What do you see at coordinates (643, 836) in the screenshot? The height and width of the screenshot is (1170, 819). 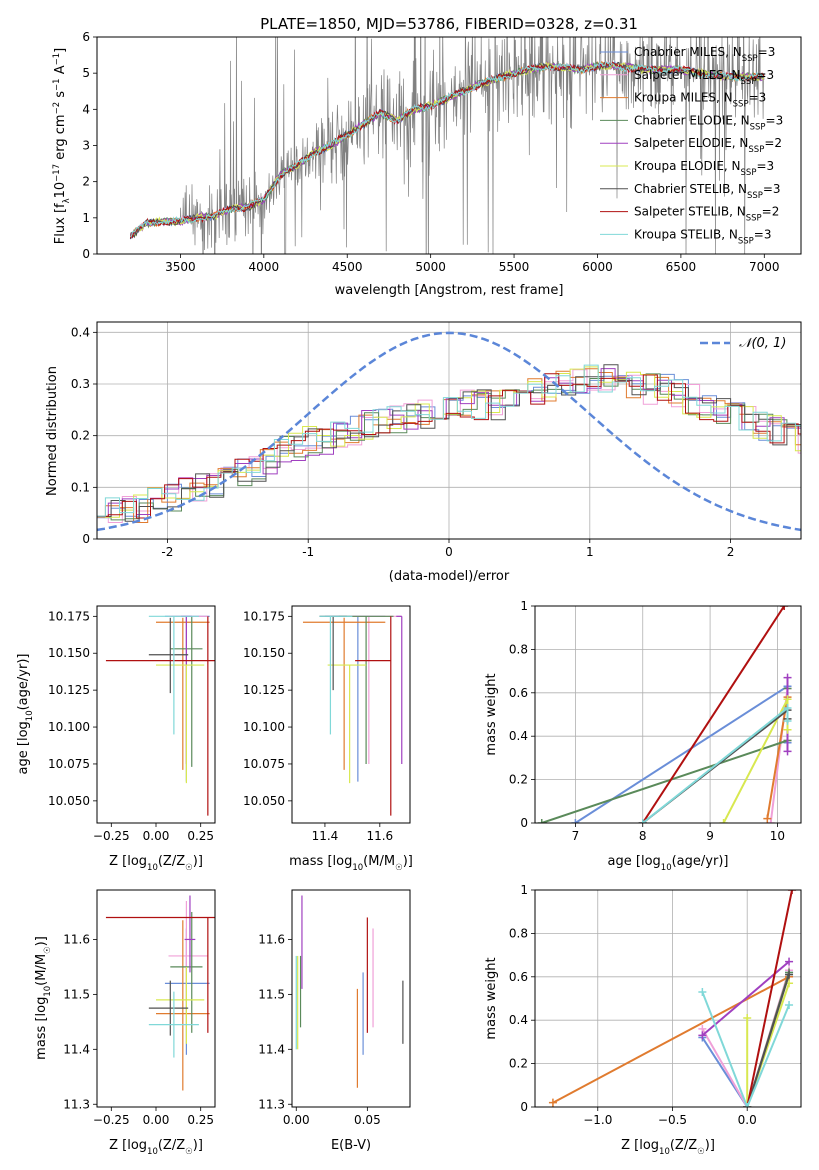 I see `mass-weight-vs-age-x-tick-label: 8` at bounding box center [643, 836].